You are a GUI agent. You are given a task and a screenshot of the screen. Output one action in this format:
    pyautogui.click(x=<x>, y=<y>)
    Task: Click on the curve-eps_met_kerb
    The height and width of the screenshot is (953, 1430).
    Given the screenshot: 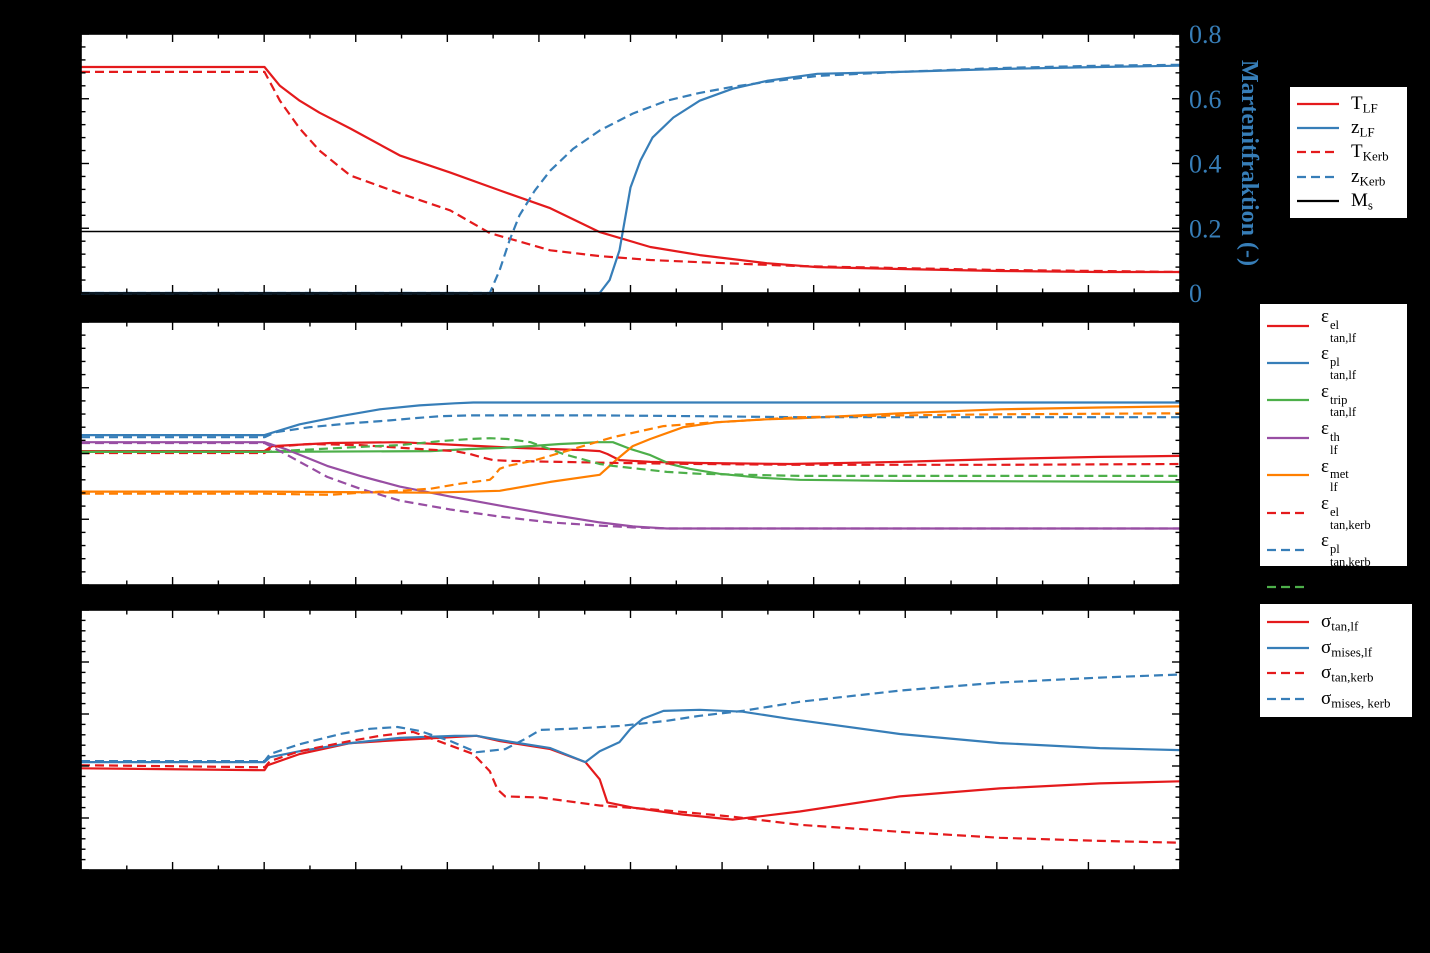 What is the action you would take?
    pyautogui.click(x=631, y=454)
    